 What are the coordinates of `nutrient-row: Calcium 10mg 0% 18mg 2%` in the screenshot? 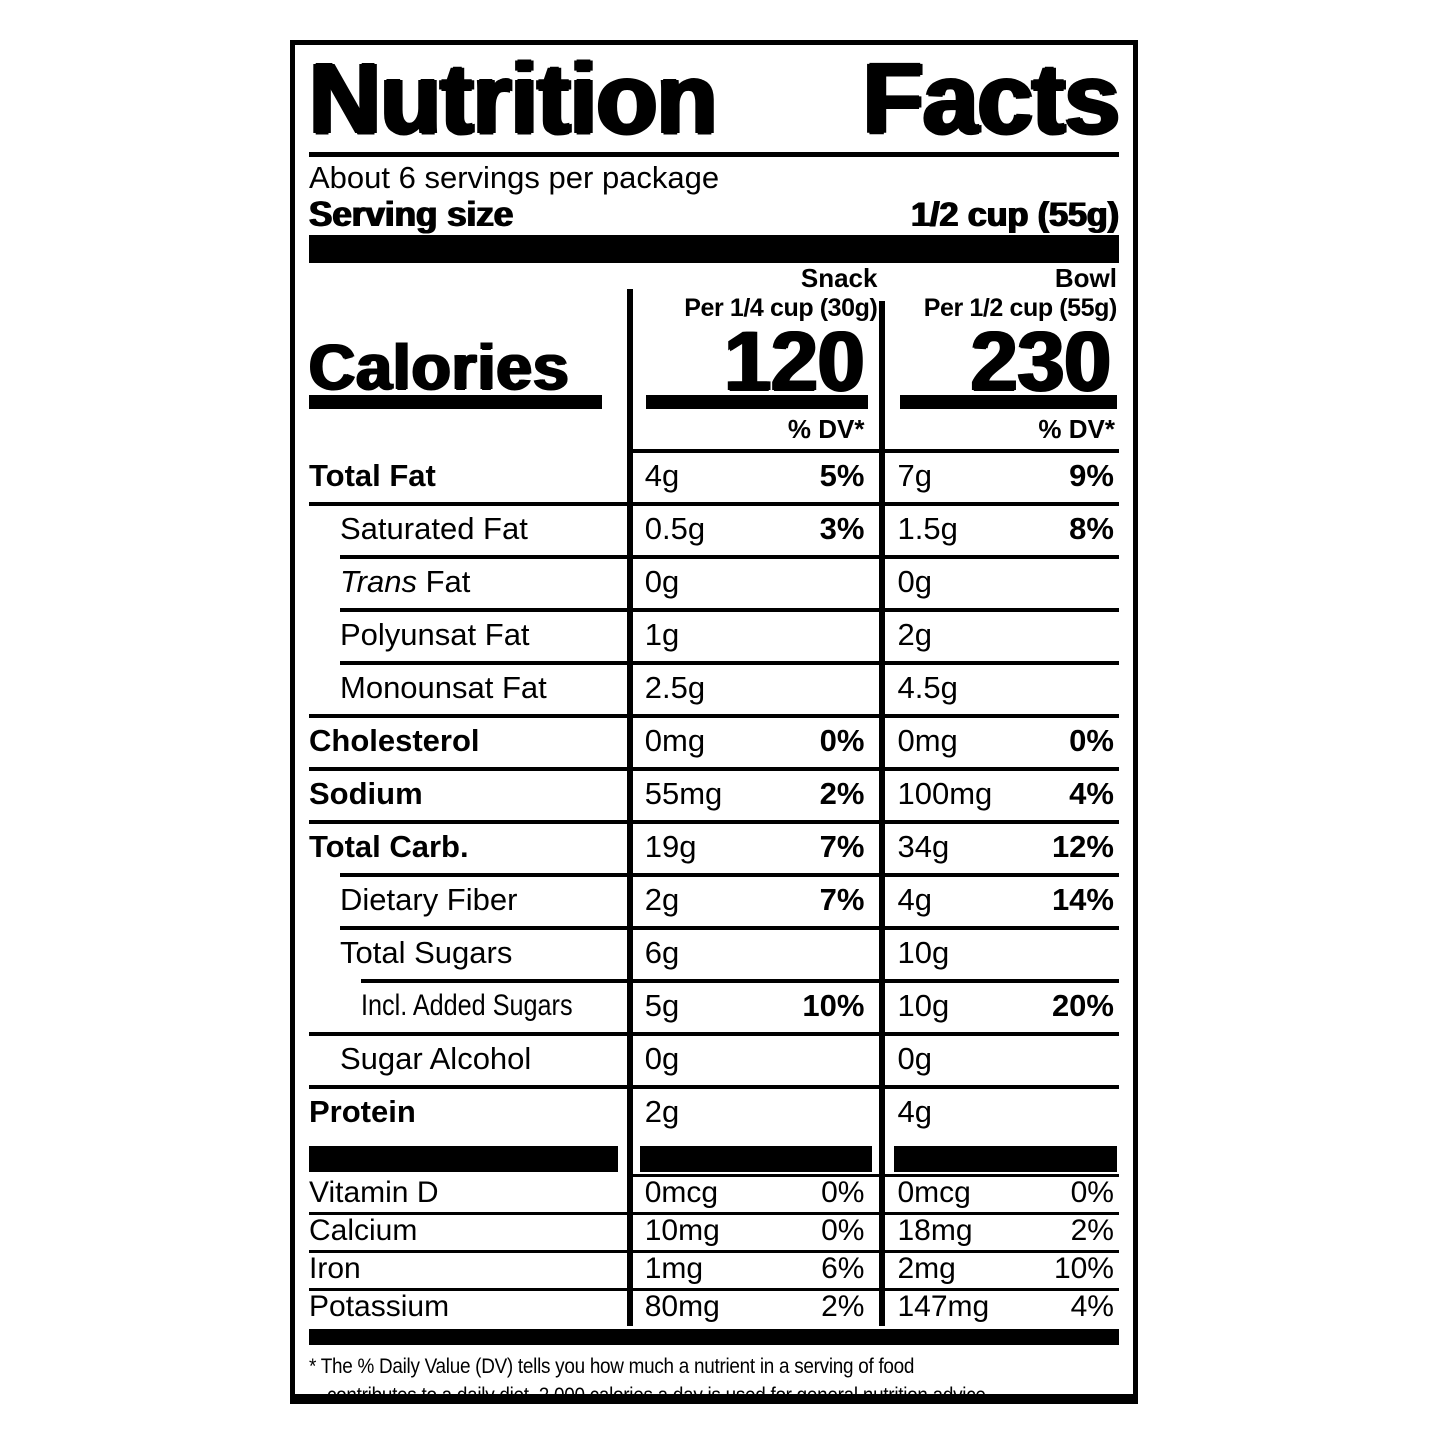 It's located at (714, 1231).